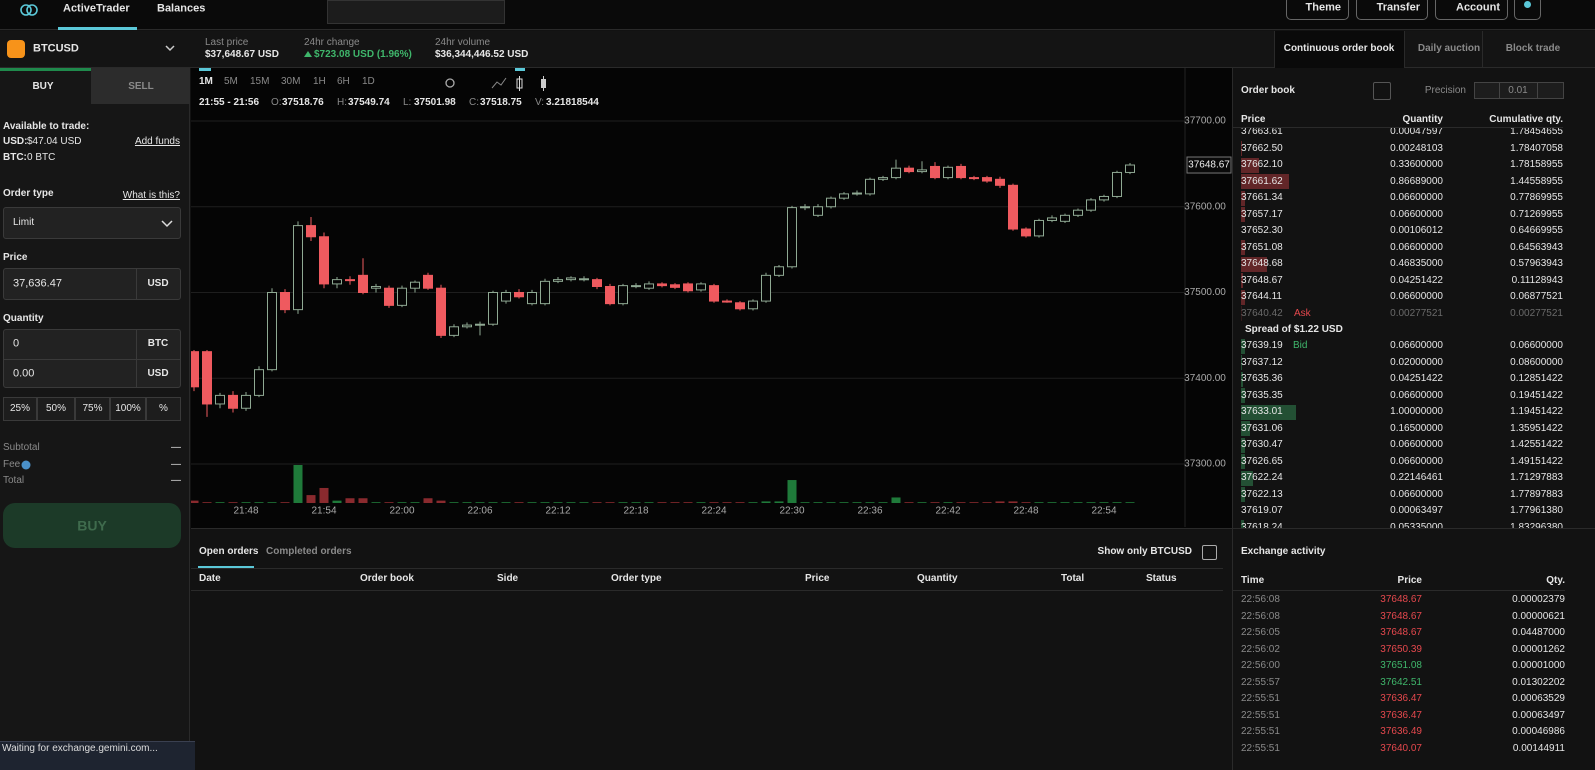  Describe the element at coordinates (1536, 510) in the screenshot. I see `book-cumulative: 1.77961380` at that location.